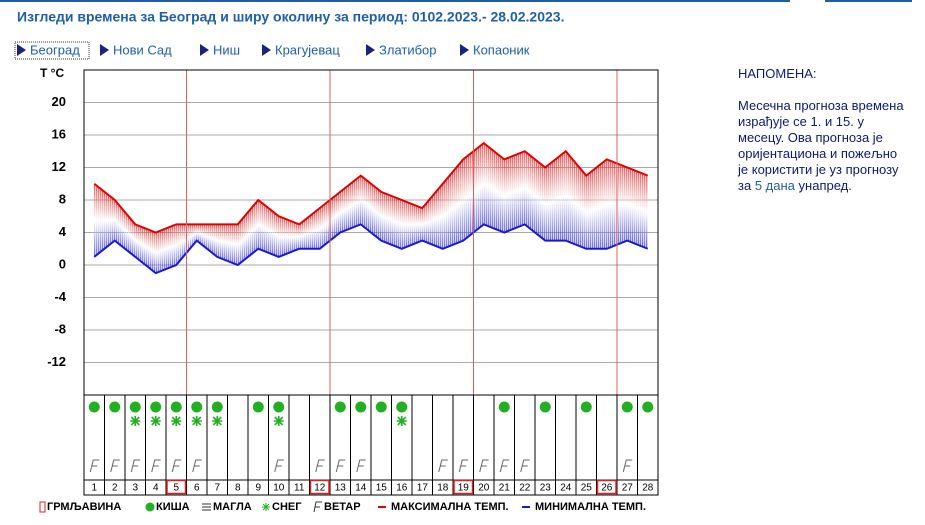 This screenshot has width=925, height=525. Describe the element at coordinates (142, 49) in the screenshot. I see `nav-link: Нови Сад` at that location.